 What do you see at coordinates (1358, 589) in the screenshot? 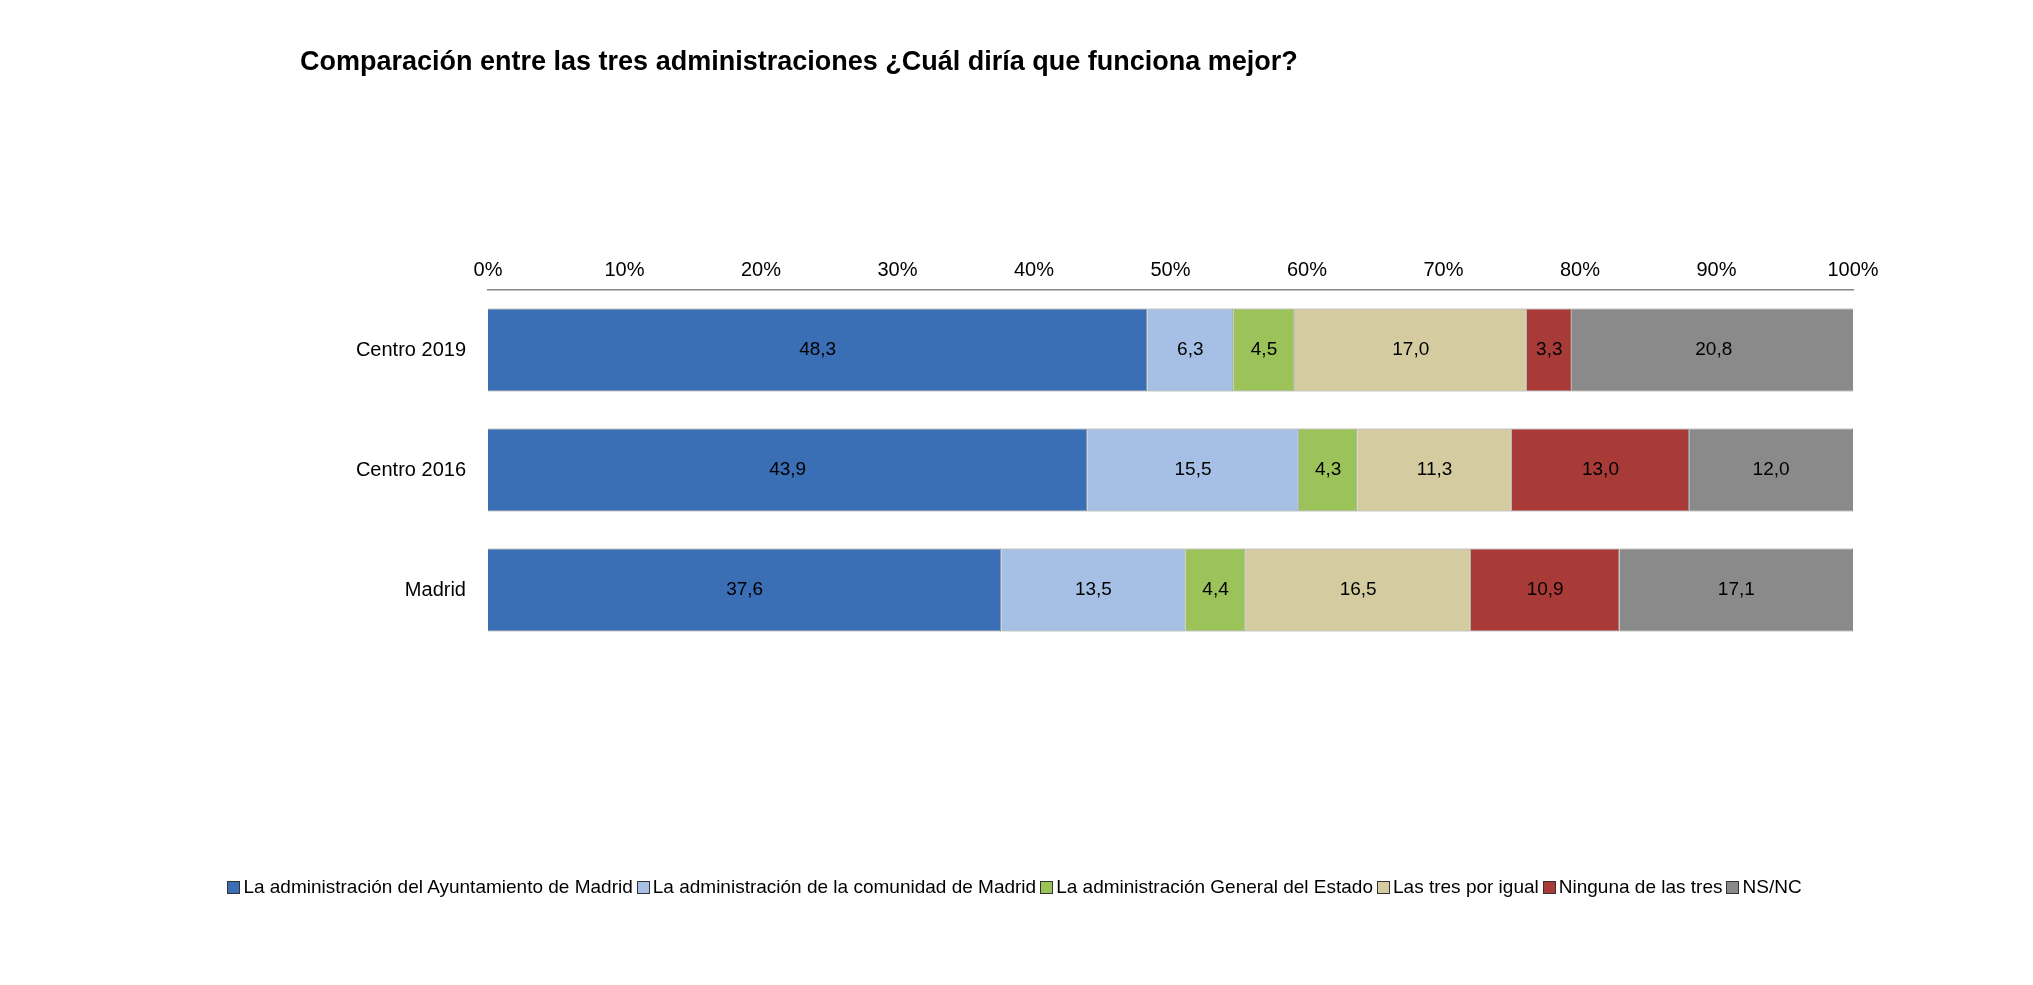
I see `text: 16,5` at bounding box center [1358, 589].